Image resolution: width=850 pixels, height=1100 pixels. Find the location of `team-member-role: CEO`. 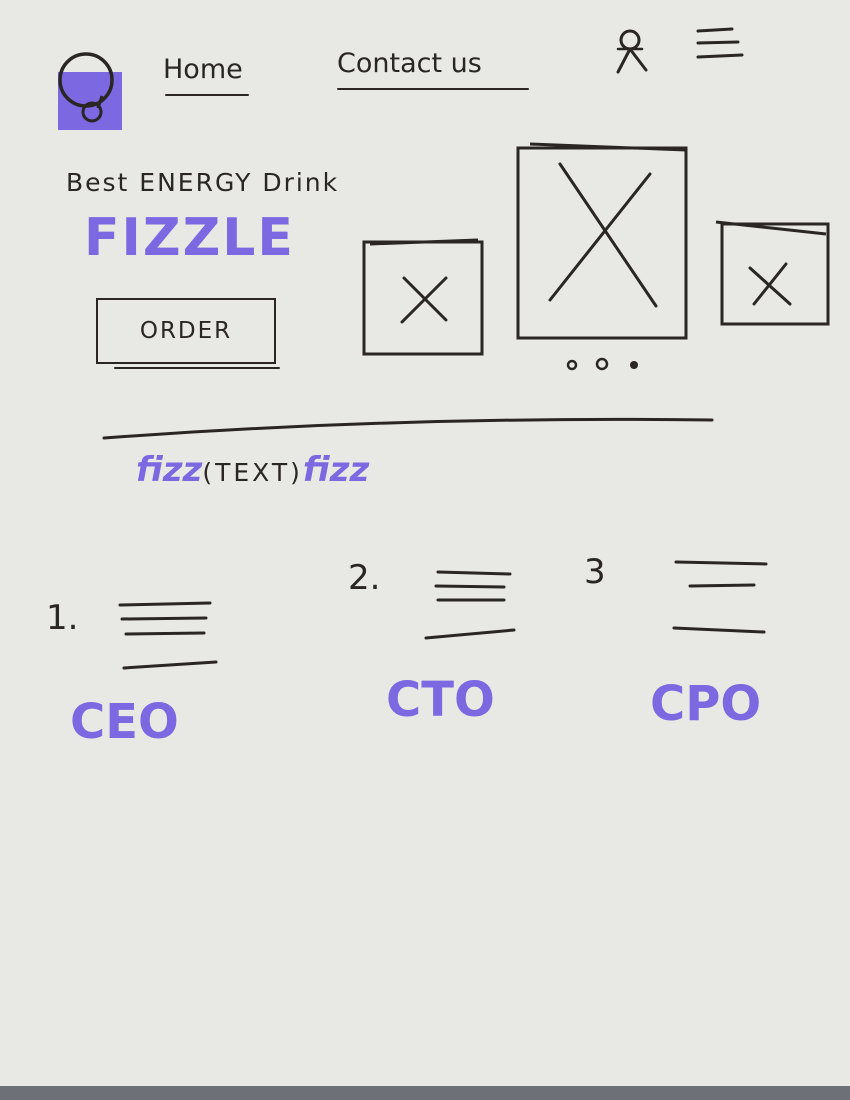

team-member-role: CEO is located at coordinates (124, 722).